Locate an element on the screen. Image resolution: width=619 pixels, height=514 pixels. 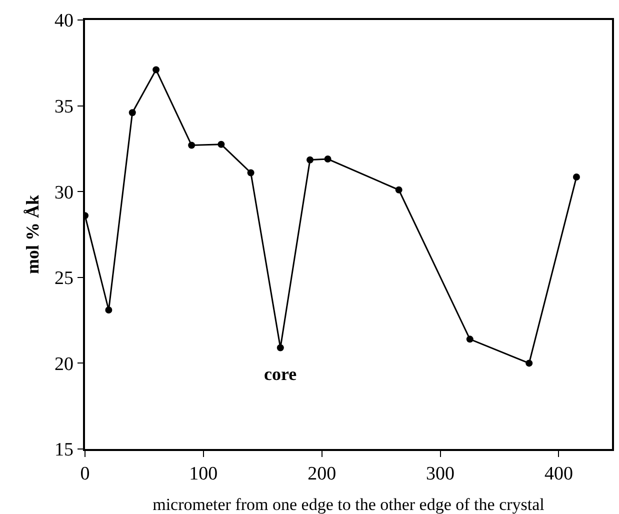
x-tick-label: 300 is located at coordinates (440, 474).